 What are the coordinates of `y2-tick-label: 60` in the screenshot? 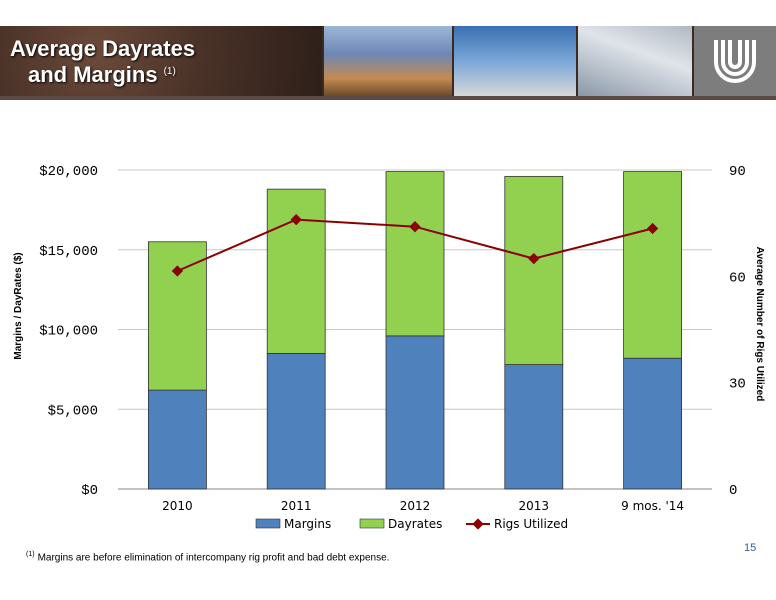 It's located at (737, 278).